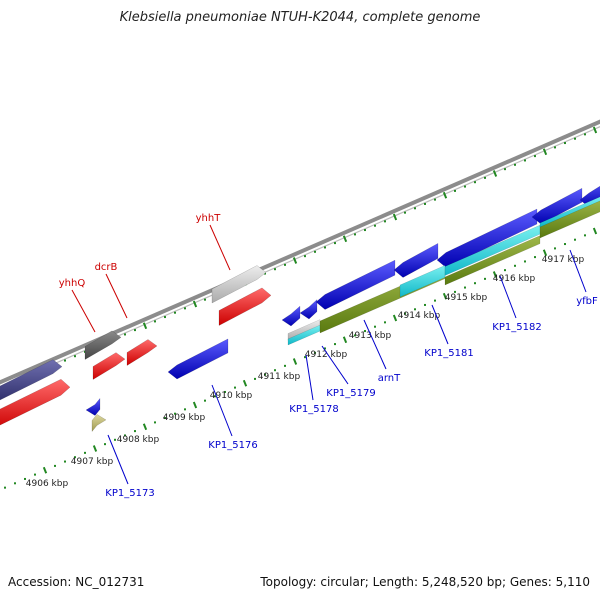 Image resolution: width=600 pixels, height=600 pixels. I want to click on scale-label: 4917 kbp, so click(563, 260).